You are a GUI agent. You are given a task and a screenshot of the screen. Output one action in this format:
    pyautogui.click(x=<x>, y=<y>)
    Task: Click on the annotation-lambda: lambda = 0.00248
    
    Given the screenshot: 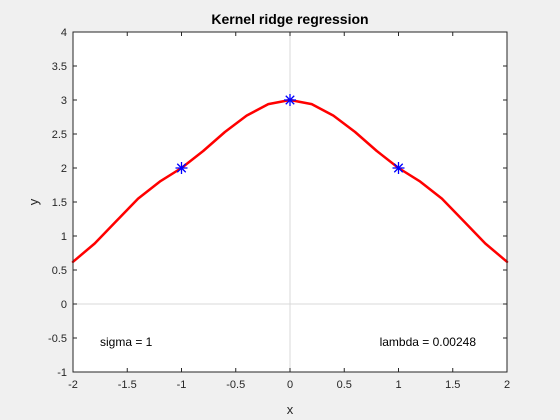 What is the action you would take?
    pyautogui.click(x=428, y=342)
    